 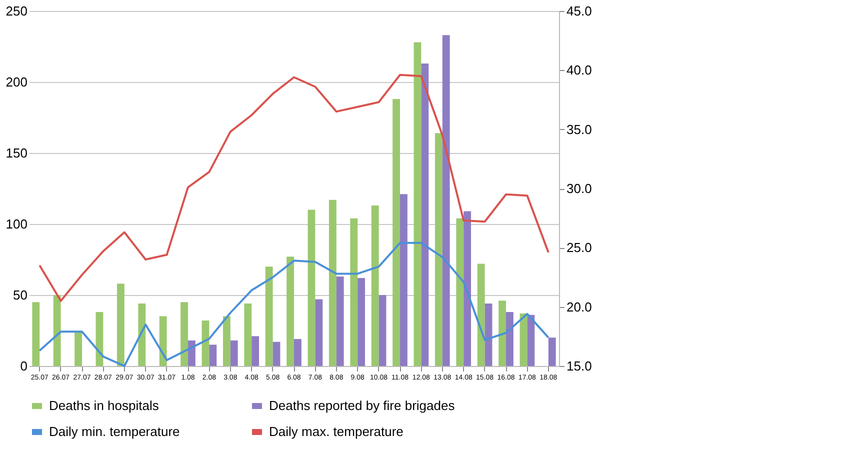 What do you see at coordinates (579, 129) in the screenshot?
I see `y2-tick-label: 35.0` at bounding box center [579, 129].